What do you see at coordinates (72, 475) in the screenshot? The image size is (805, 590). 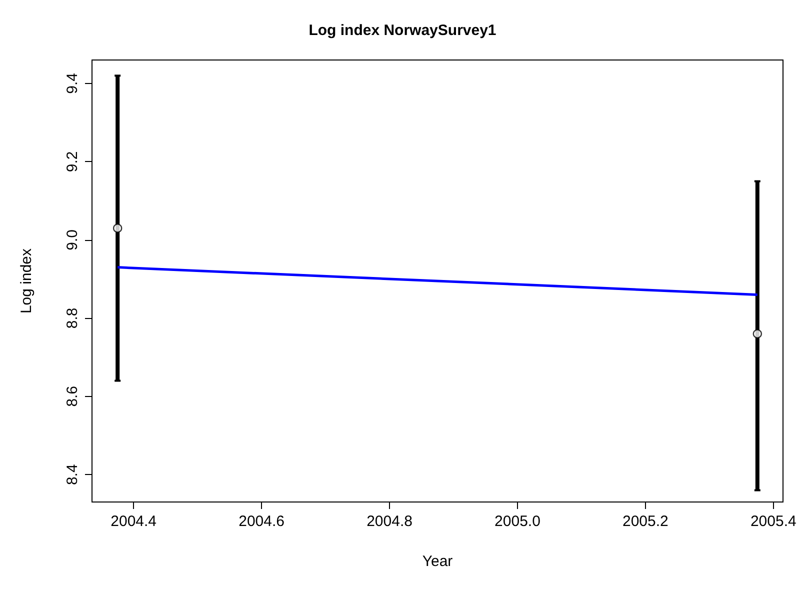 I see `y-tick-label: 8.4` at bounding box center [72, 475].